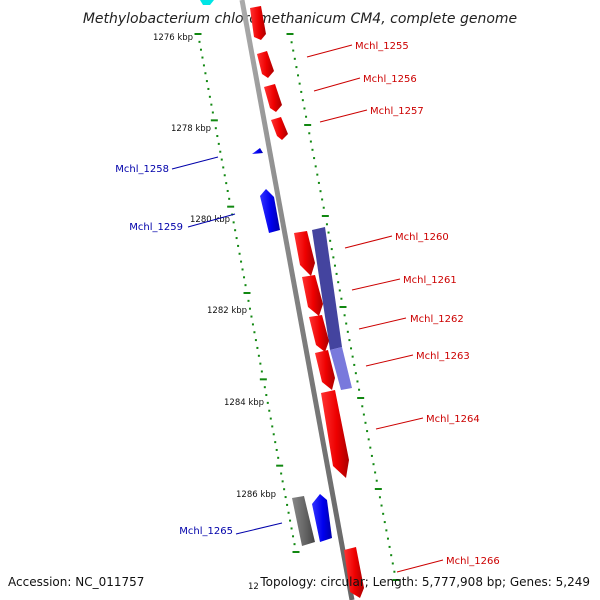  What do you see at coordinates (156, 227) in the screenshot?
I see `gene-label-mchl-1259: Mchl_1259` at bounding box center [156, 227].